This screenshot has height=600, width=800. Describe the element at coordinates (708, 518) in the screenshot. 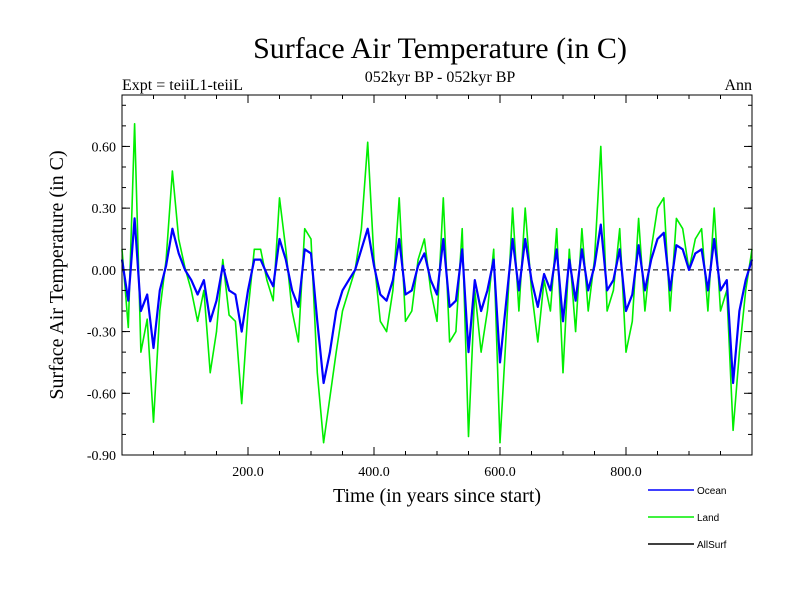

I see `legend-label-land: Land` at that location.